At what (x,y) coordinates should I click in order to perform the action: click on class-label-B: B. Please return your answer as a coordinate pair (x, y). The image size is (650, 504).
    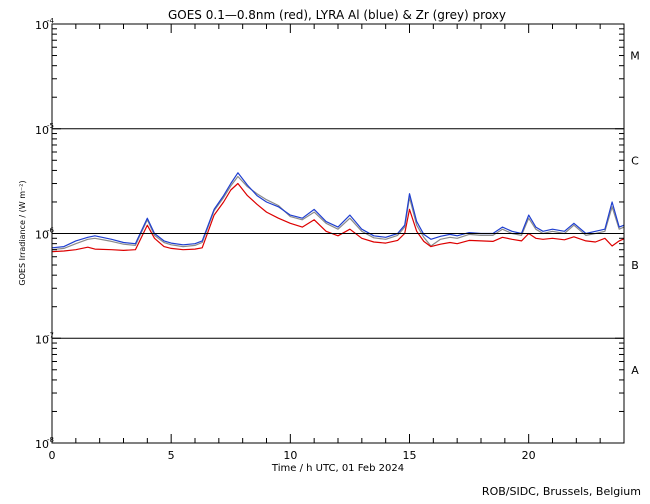
    Looking at the image, I should click on (635, 265).